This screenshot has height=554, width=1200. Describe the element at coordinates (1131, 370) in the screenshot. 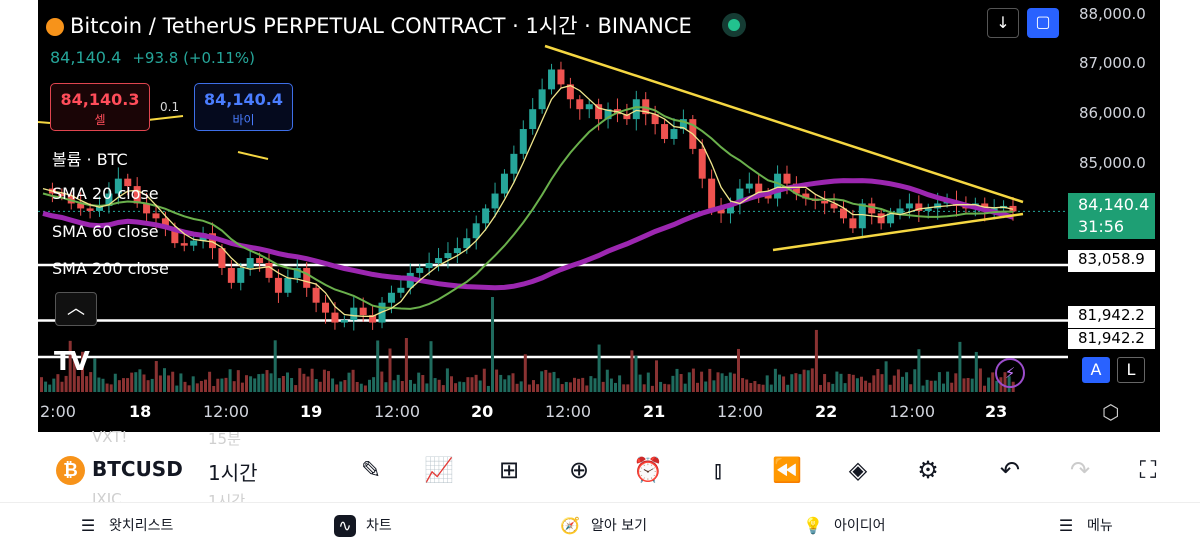

I see `log-scale-button: L` at that location.